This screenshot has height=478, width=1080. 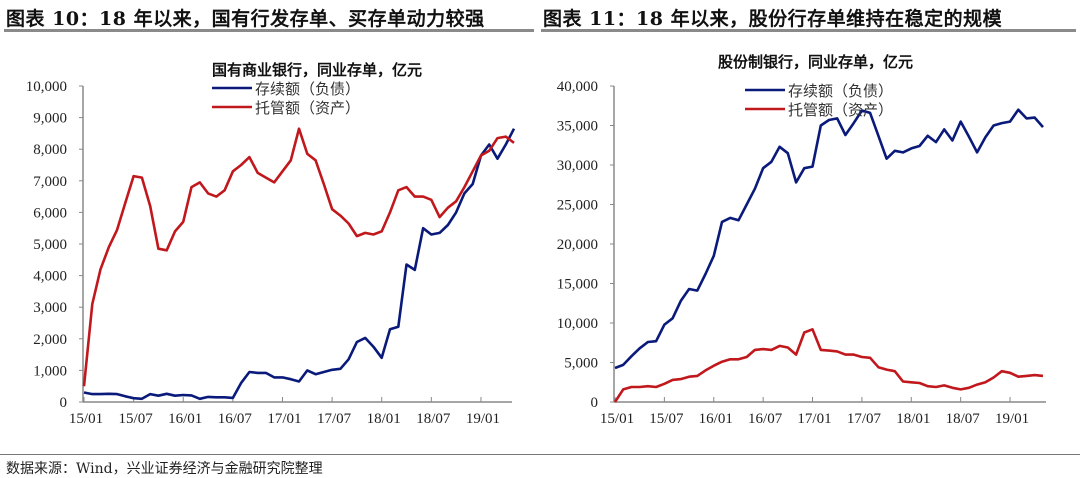 I want to click on y-tick-label: 30,000, so click(x=577, y=166).